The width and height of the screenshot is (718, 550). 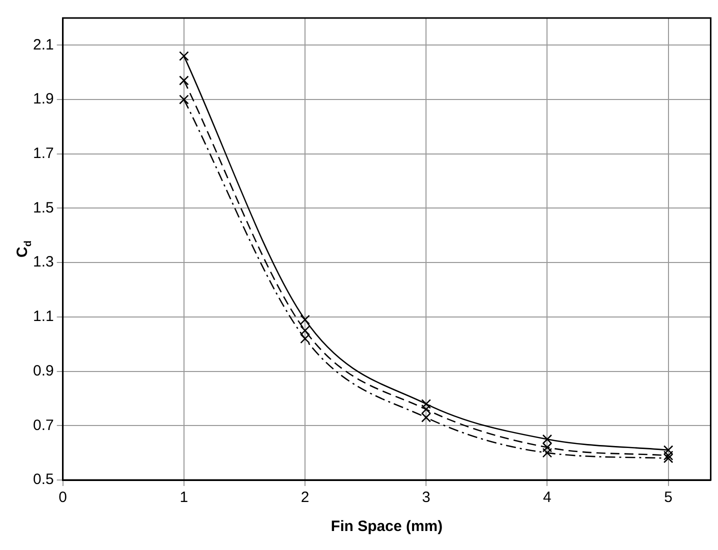 I want to click on x-tick-label: 4, so click(x=547, y=497).